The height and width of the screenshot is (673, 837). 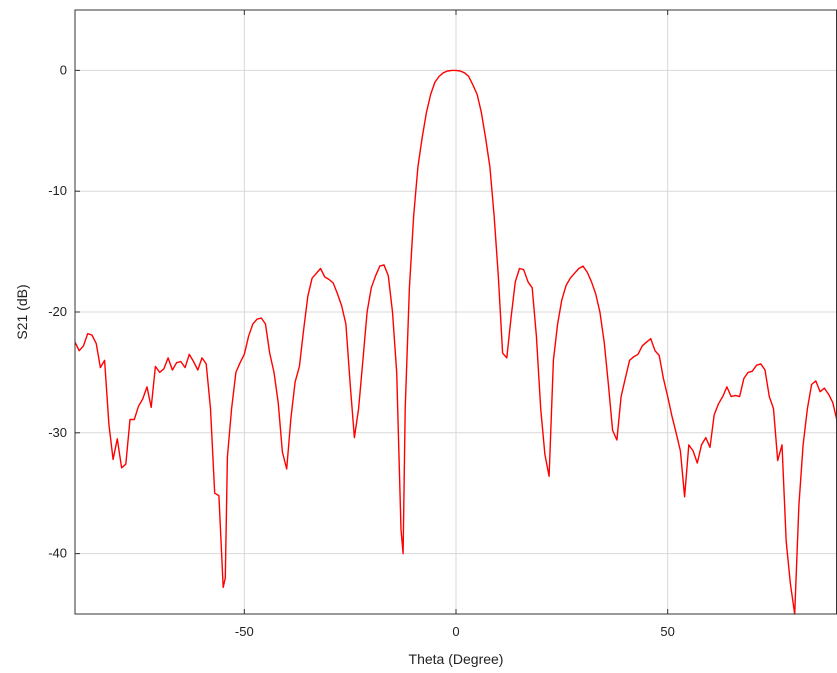 What do you see at coordinates (57, 311) in the screenshot?
I see `y-tick-label: -20` at bounding box center [57, 311].